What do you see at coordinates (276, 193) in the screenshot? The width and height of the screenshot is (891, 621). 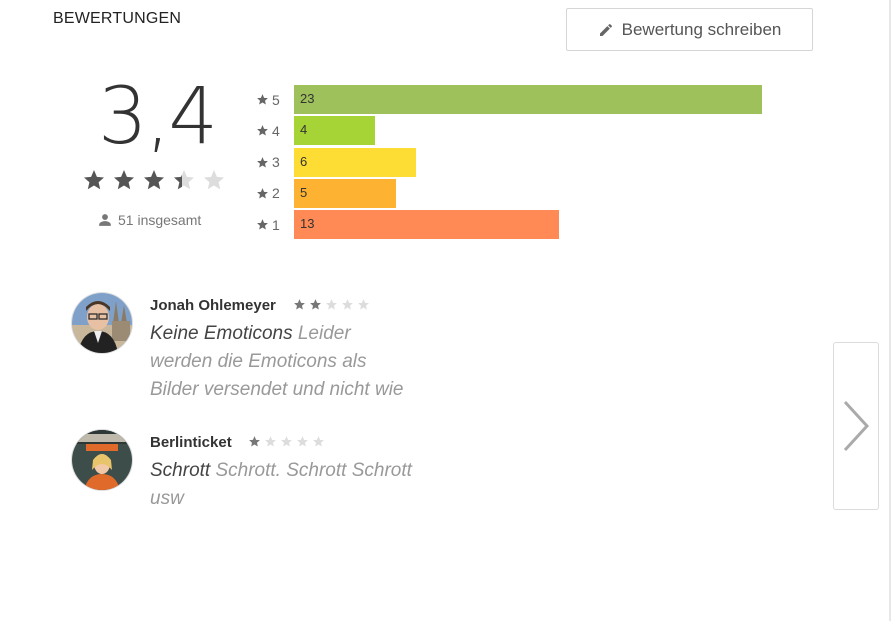 I see `histogram-star-count: 2` at bounding box center [276, 193].